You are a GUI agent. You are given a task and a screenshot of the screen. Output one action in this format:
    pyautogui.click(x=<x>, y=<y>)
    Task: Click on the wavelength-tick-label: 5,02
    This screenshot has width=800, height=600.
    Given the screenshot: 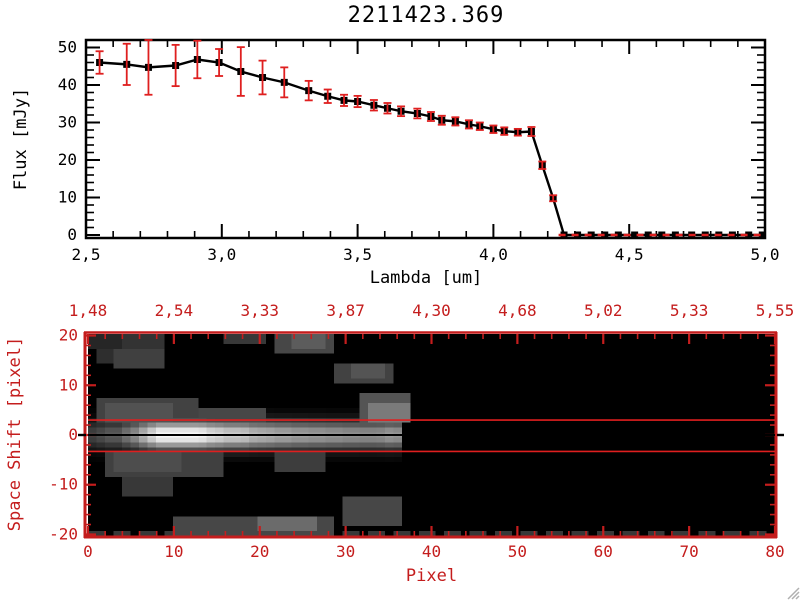 What is the action you would take?
    pyautogui.click(x=603, y=310)
    